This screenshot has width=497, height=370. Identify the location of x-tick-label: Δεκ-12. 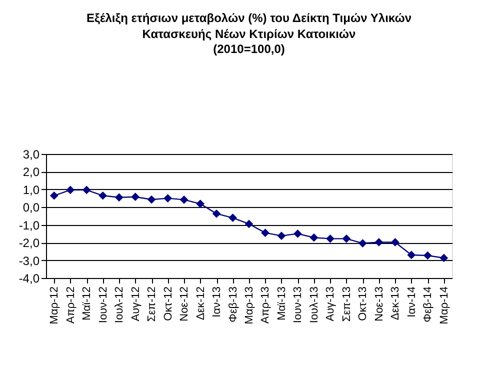
(200, 303).